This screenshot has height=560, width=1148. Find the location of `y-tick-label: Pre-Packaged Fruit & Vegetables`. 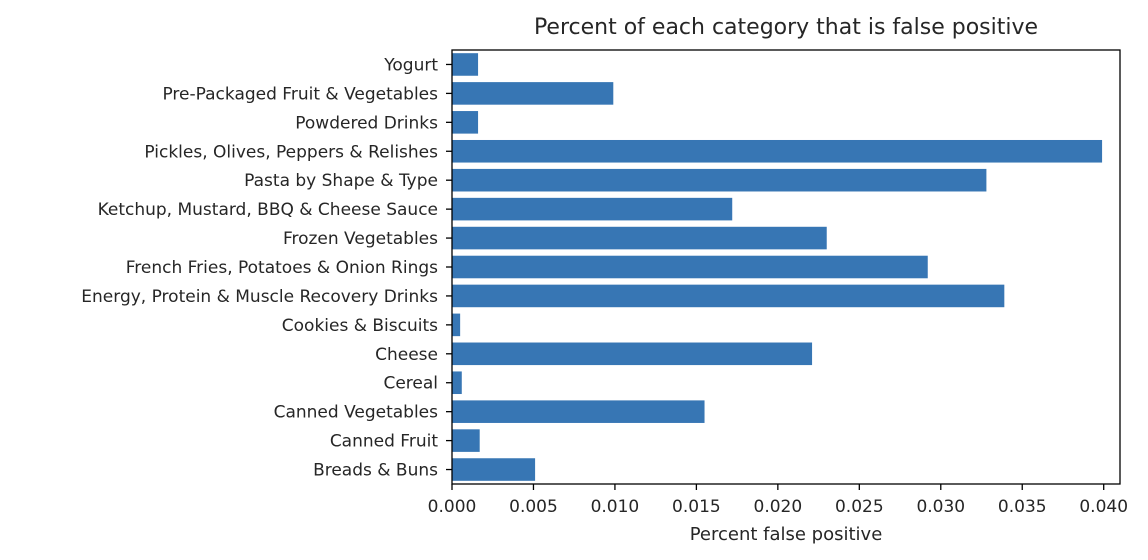

y-tick-label: Pre-Packaged Fruit & Vegetables is located at coordinates (300, 94).